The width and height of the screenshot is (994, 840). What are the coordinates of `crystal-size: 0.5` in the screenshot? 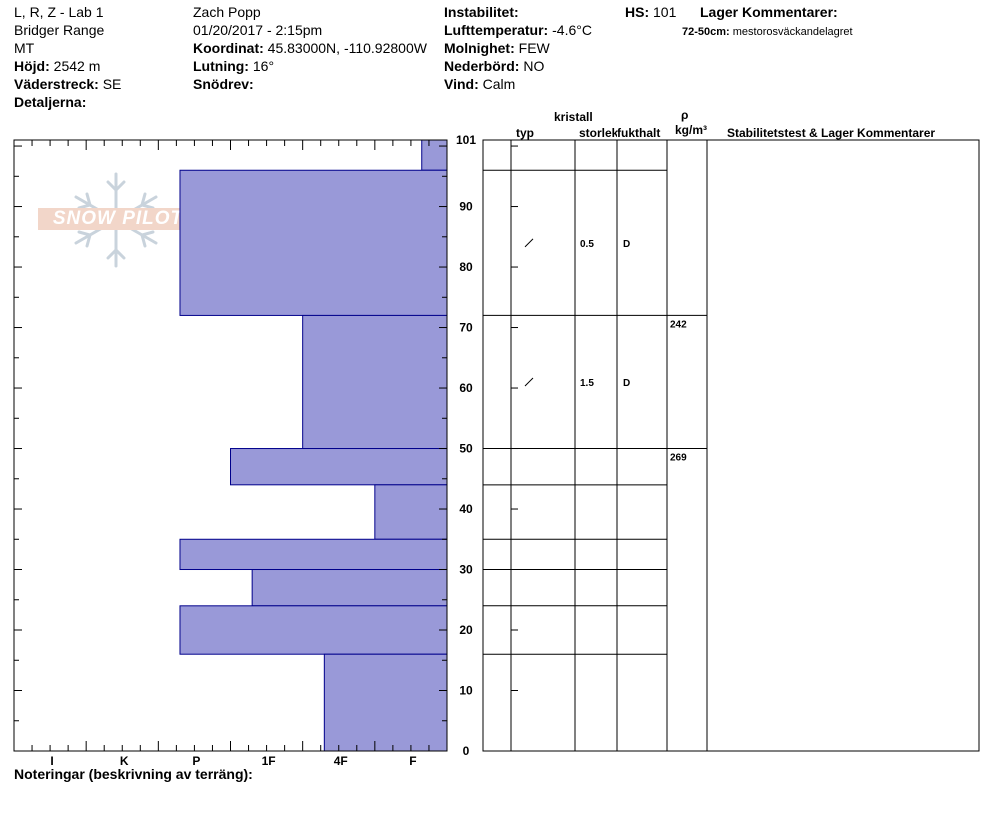 It's located at (587, 244).